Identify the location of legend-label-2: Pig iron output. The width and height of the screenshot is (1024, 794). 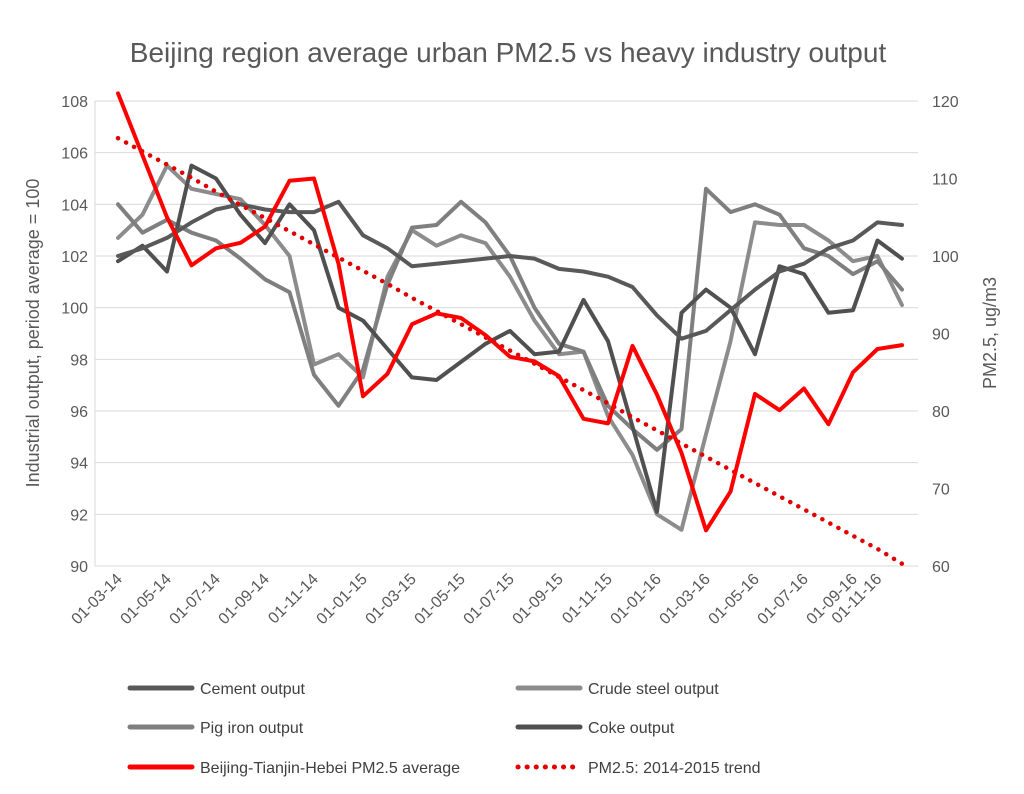
(252, 728).